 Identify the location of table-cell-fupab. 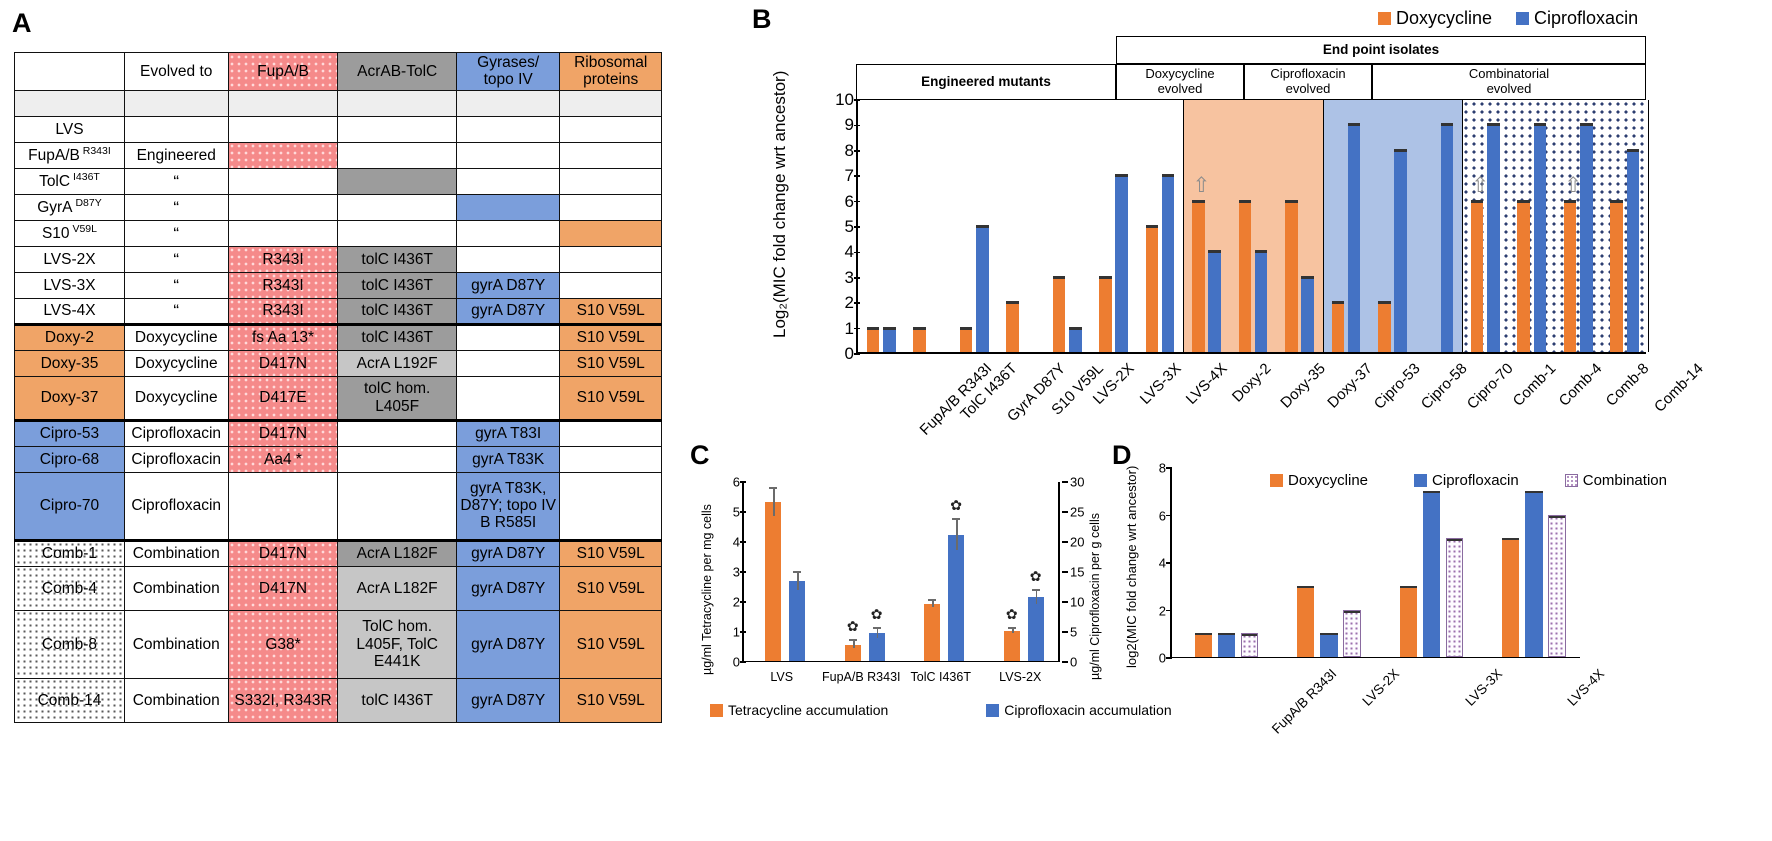
(283, 233).